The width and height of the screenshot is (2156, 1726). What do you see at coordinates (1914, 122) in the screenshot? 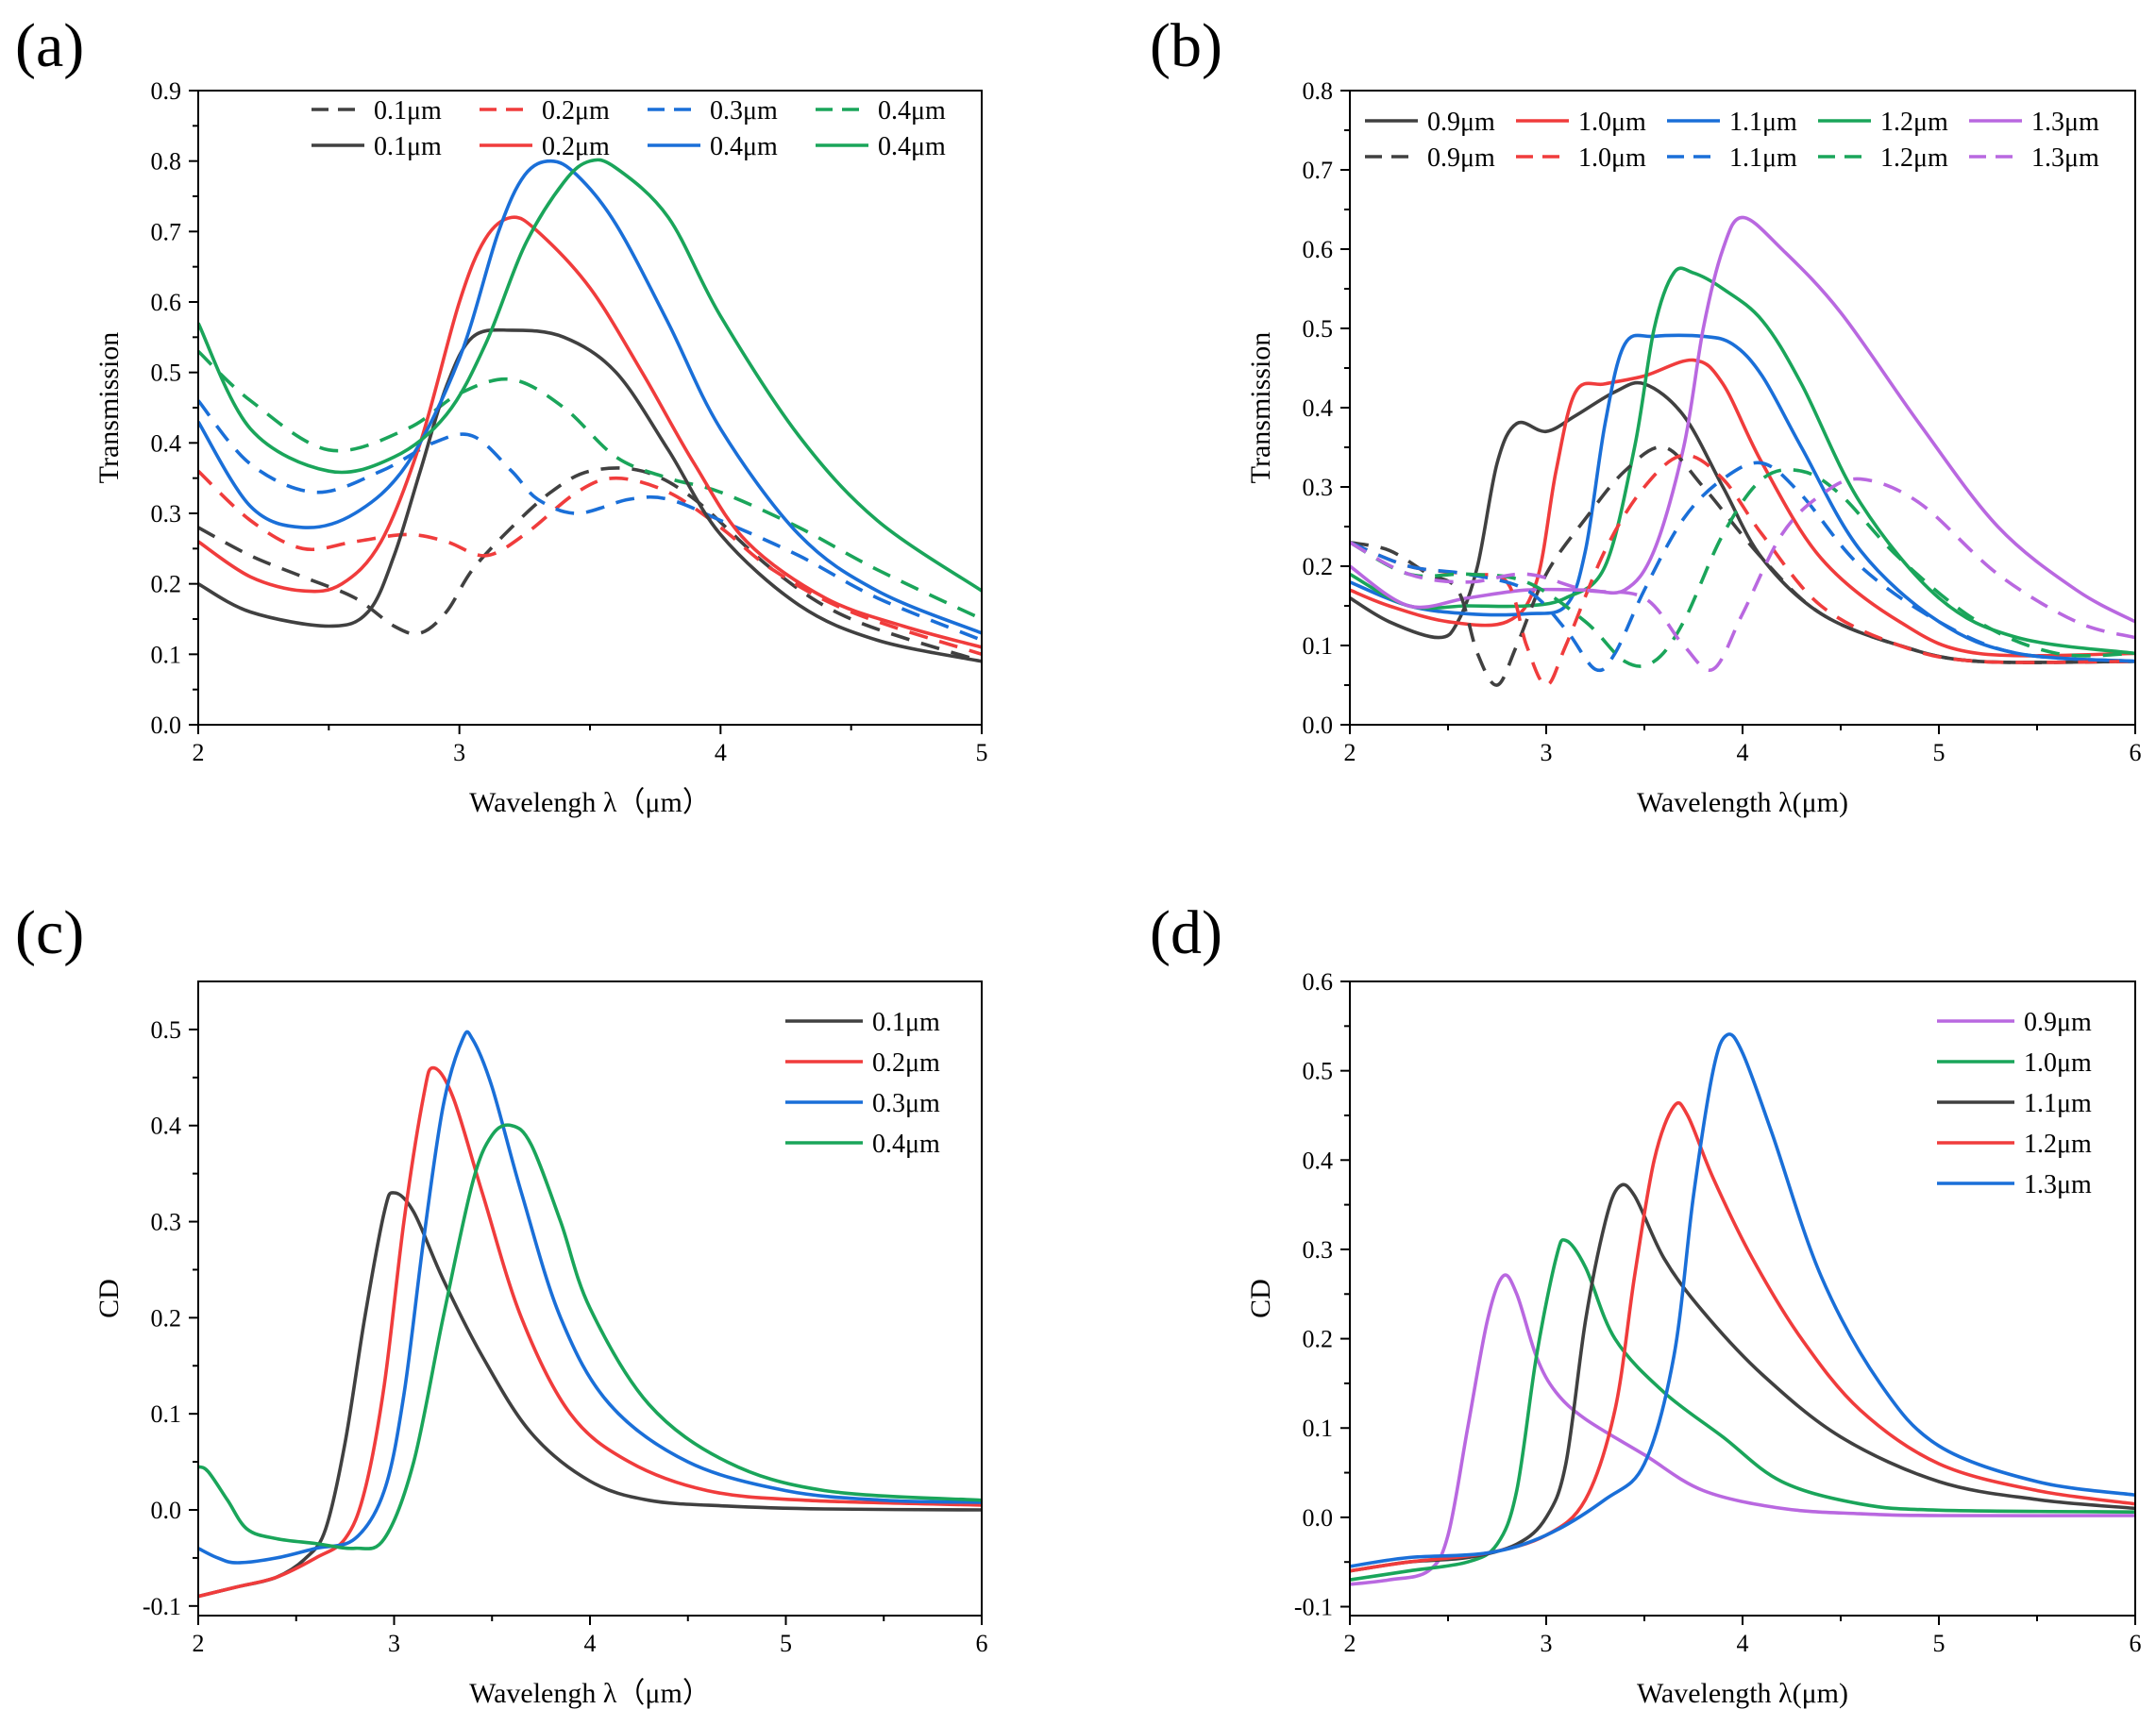
I see `legend-label: 1.2μm` at bounding box center [1914, 122].